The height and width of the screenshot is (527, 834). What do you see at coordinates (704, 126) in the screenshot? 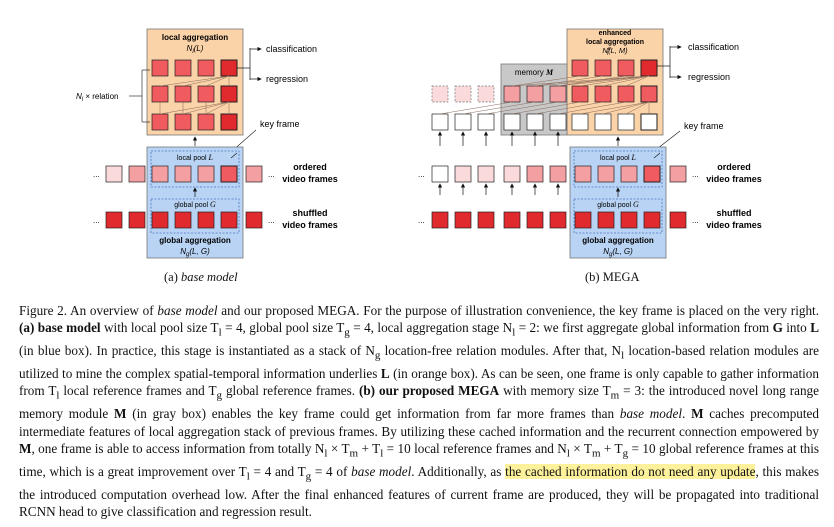
I see `mega-key-frame-label: key frame` at bounding box center [704, 126].